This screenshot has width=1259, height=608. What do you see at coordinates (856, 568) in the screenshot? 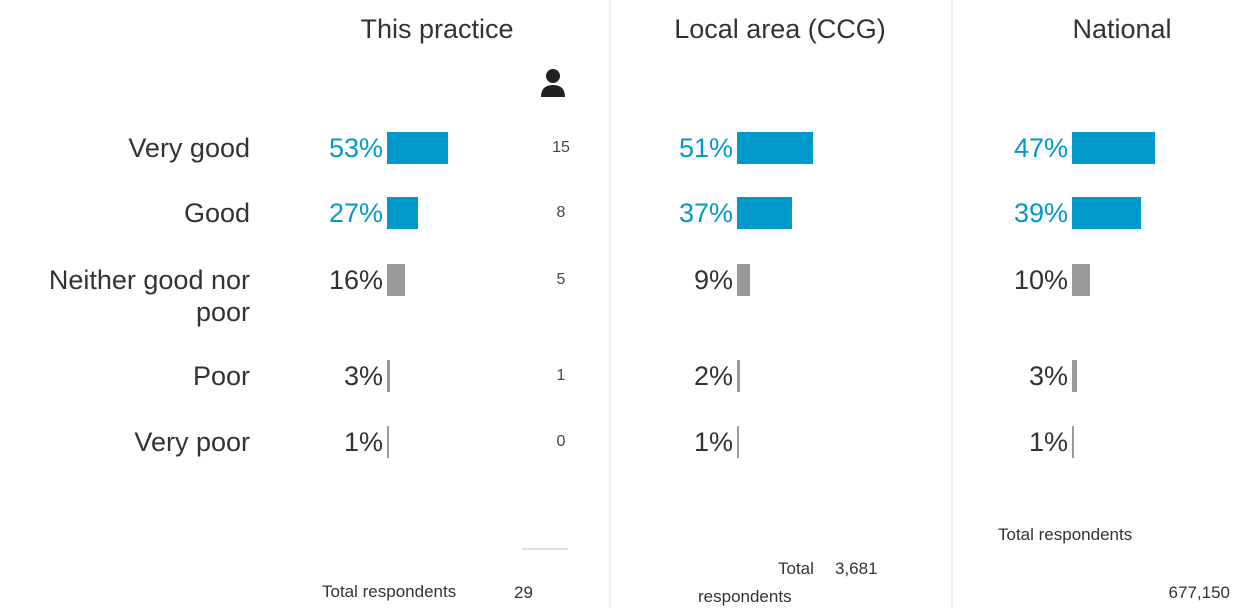
I see `total-value: 3,681` at bounding box center [856, 568].